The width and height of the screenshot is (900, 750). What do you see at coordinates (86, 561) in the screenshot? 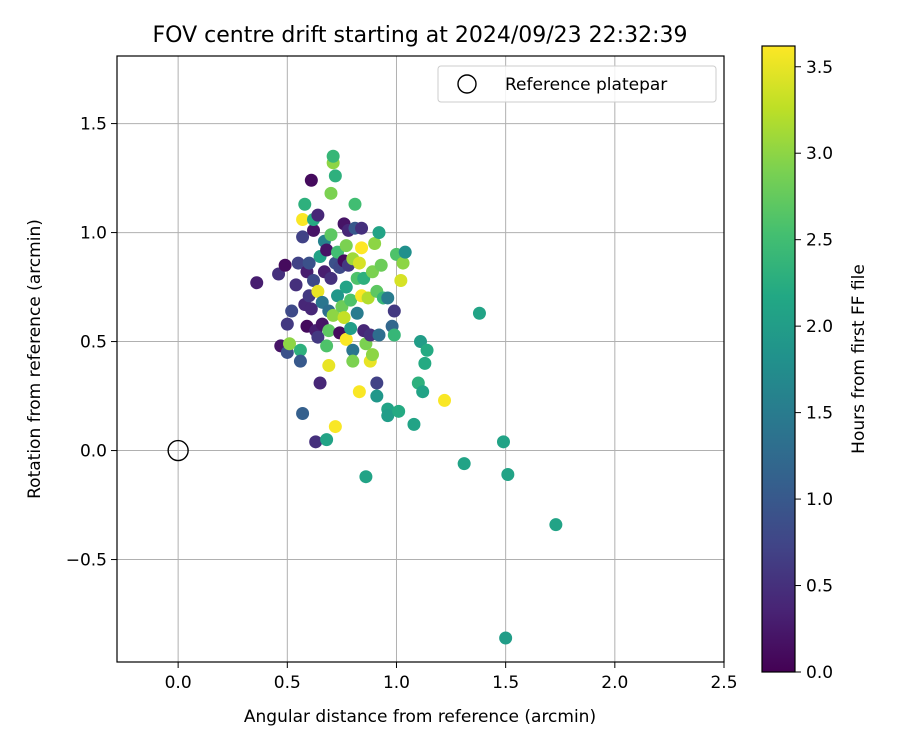
I see `y-tick-label: −0.5` at bounding box center [86, 561].